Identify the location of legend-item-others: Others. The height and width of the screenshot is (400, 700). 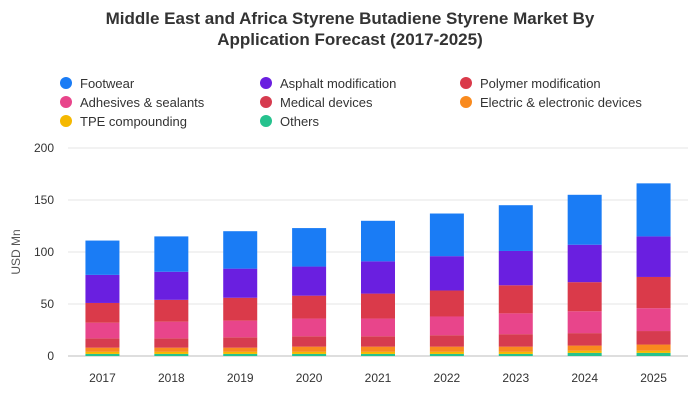
(289, 121).